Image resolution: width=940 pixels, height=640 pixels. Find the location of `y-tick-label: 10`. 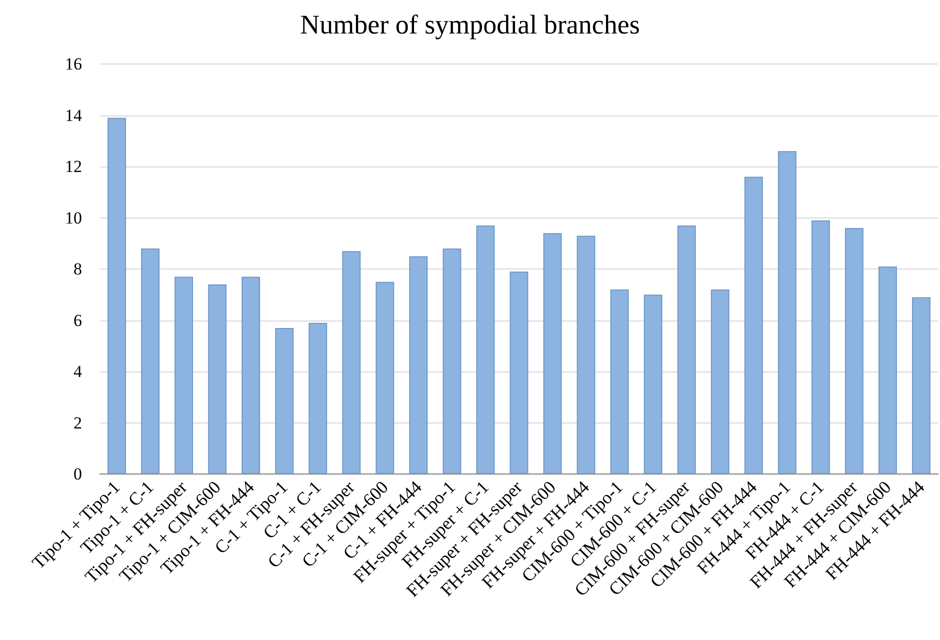

y-tick-label: 10 is located at coordinates (73, 218).